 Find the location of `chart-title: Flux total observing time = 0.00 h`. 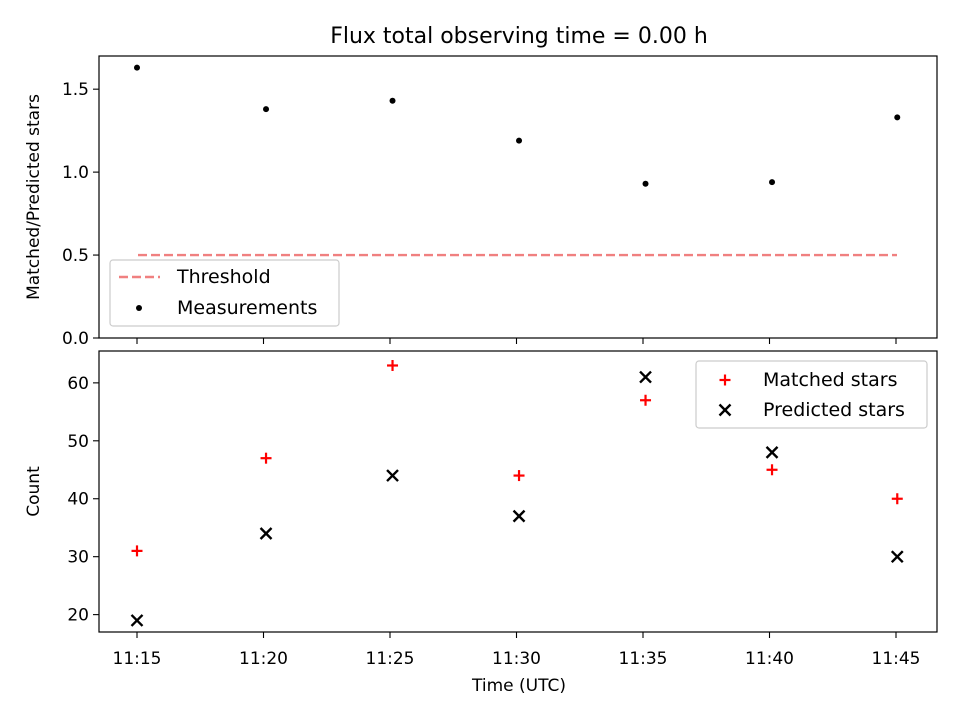

chart-title: Flux total observing time = 0.00 h is located at coordinates (519, 36).